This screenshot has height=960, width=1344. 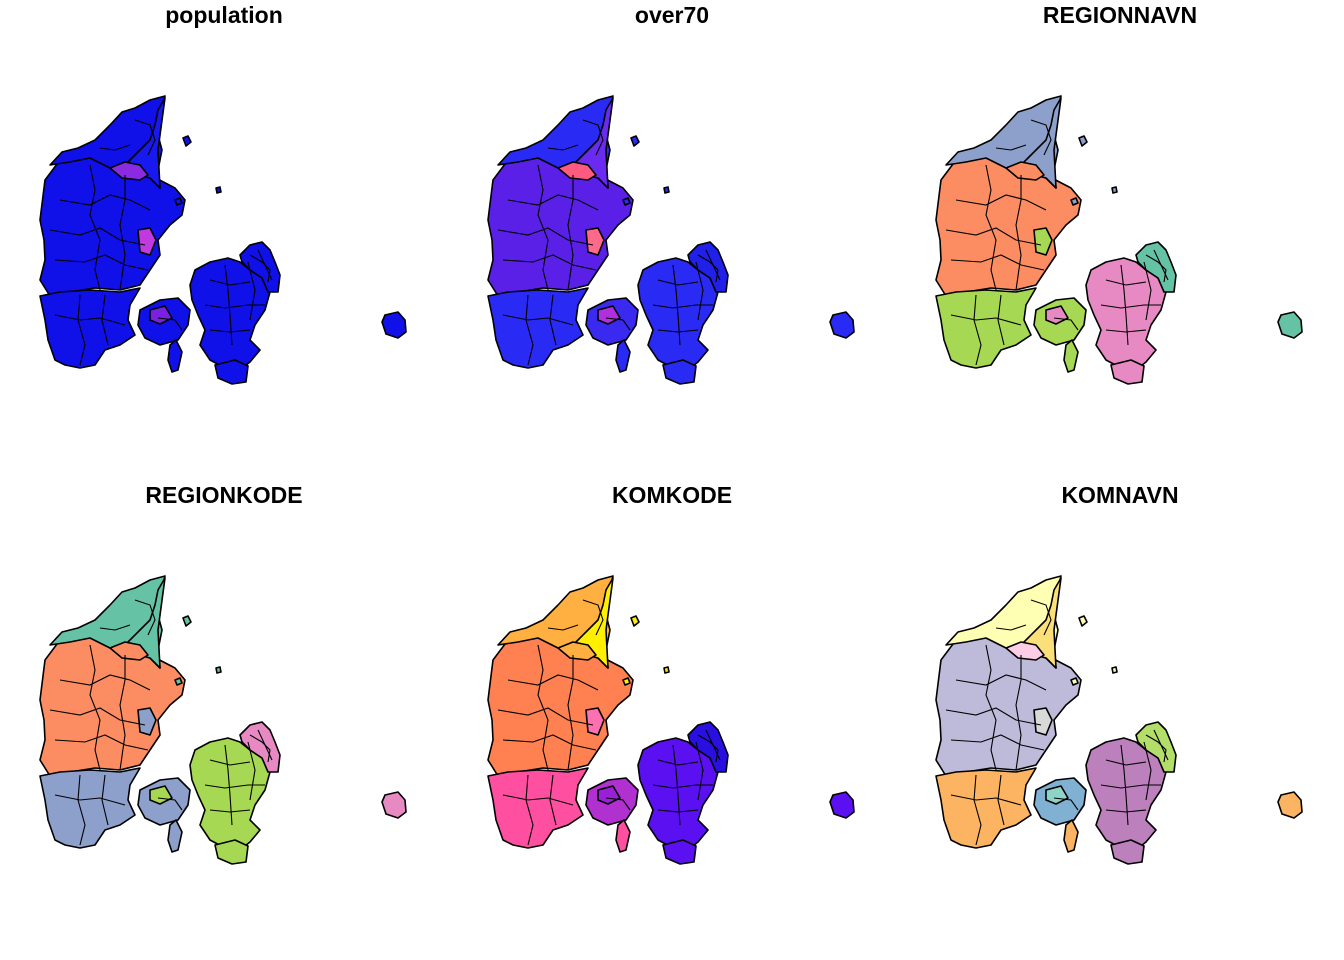 What do you see at coordinates (672, 15) in the screenshot?
I see `panel-title: over70` at bounding box center [672, 15].